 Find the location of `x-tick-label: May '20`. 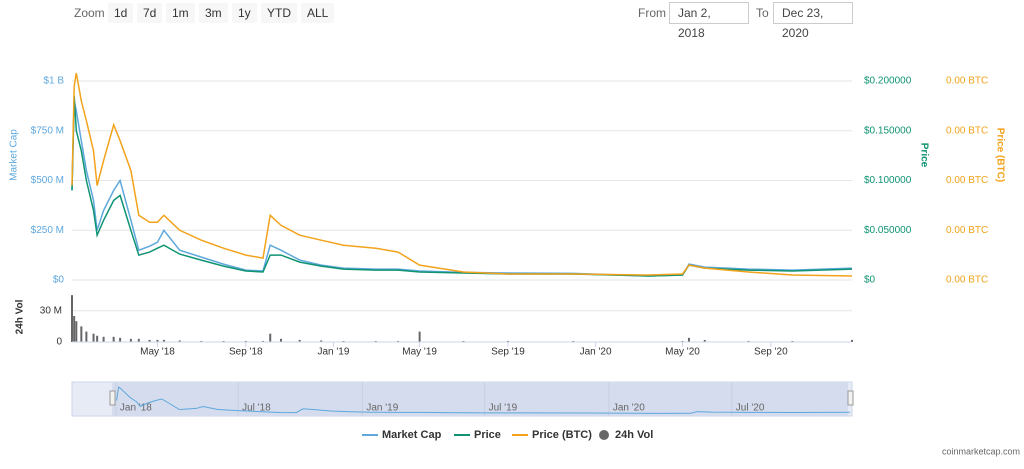

x-tick-label: May '20 is located at coordinates (682, 352).